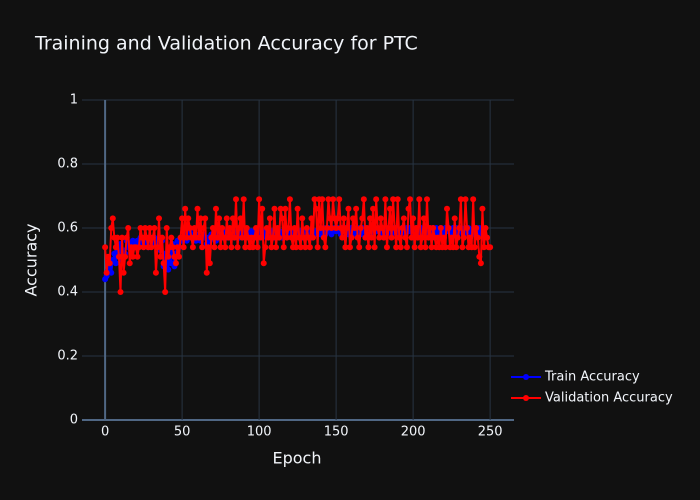 This screenshot has width=700, height=500. Describe the element at coordinates (226, 44) in the screenshot. I see `chart-title: Training and Validation Accuracy for PTC` at that location.